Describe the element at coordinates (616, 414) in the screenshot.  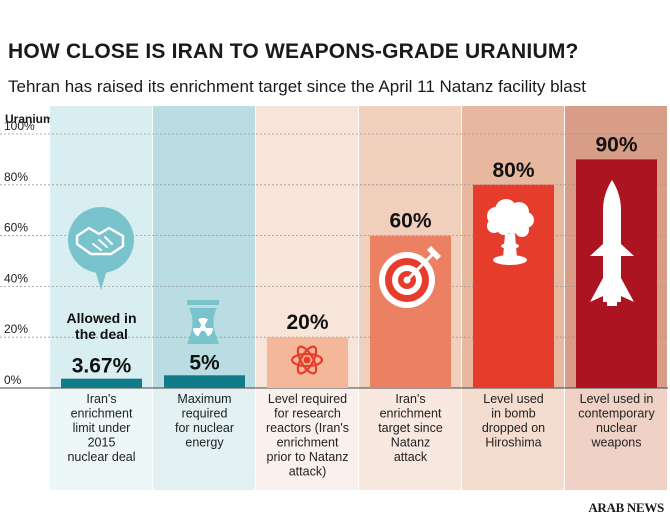
I see `category-label: contemporary` at that location.